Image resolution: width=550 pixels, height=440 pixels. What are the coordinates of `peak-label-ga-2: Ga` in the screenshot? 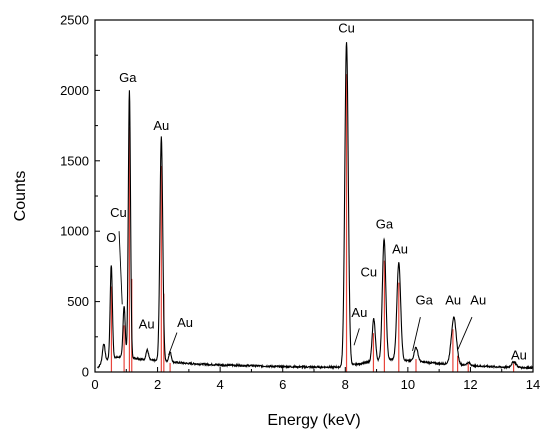 It's located at (128, 77).